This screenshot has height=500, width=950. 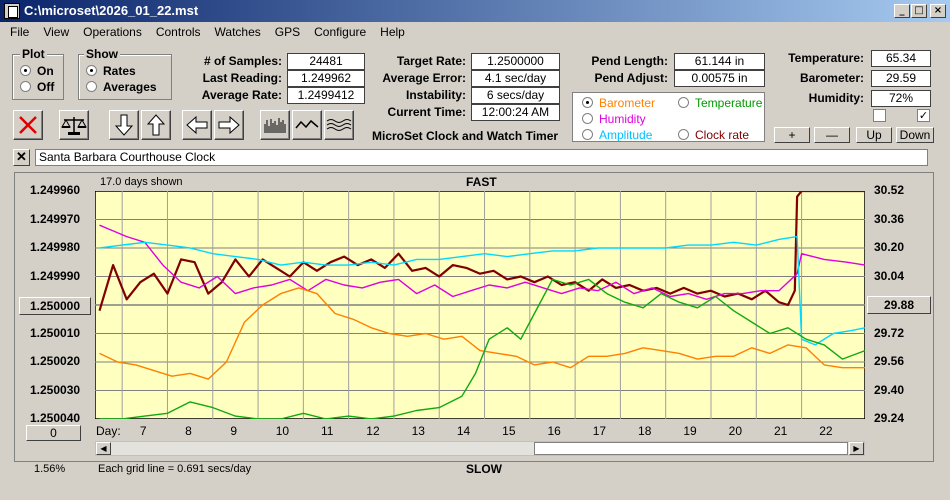 What do you see at coordinates (915, 135) in the screenshot?
I see `down-button: Down` at bounding box center [915, 135].